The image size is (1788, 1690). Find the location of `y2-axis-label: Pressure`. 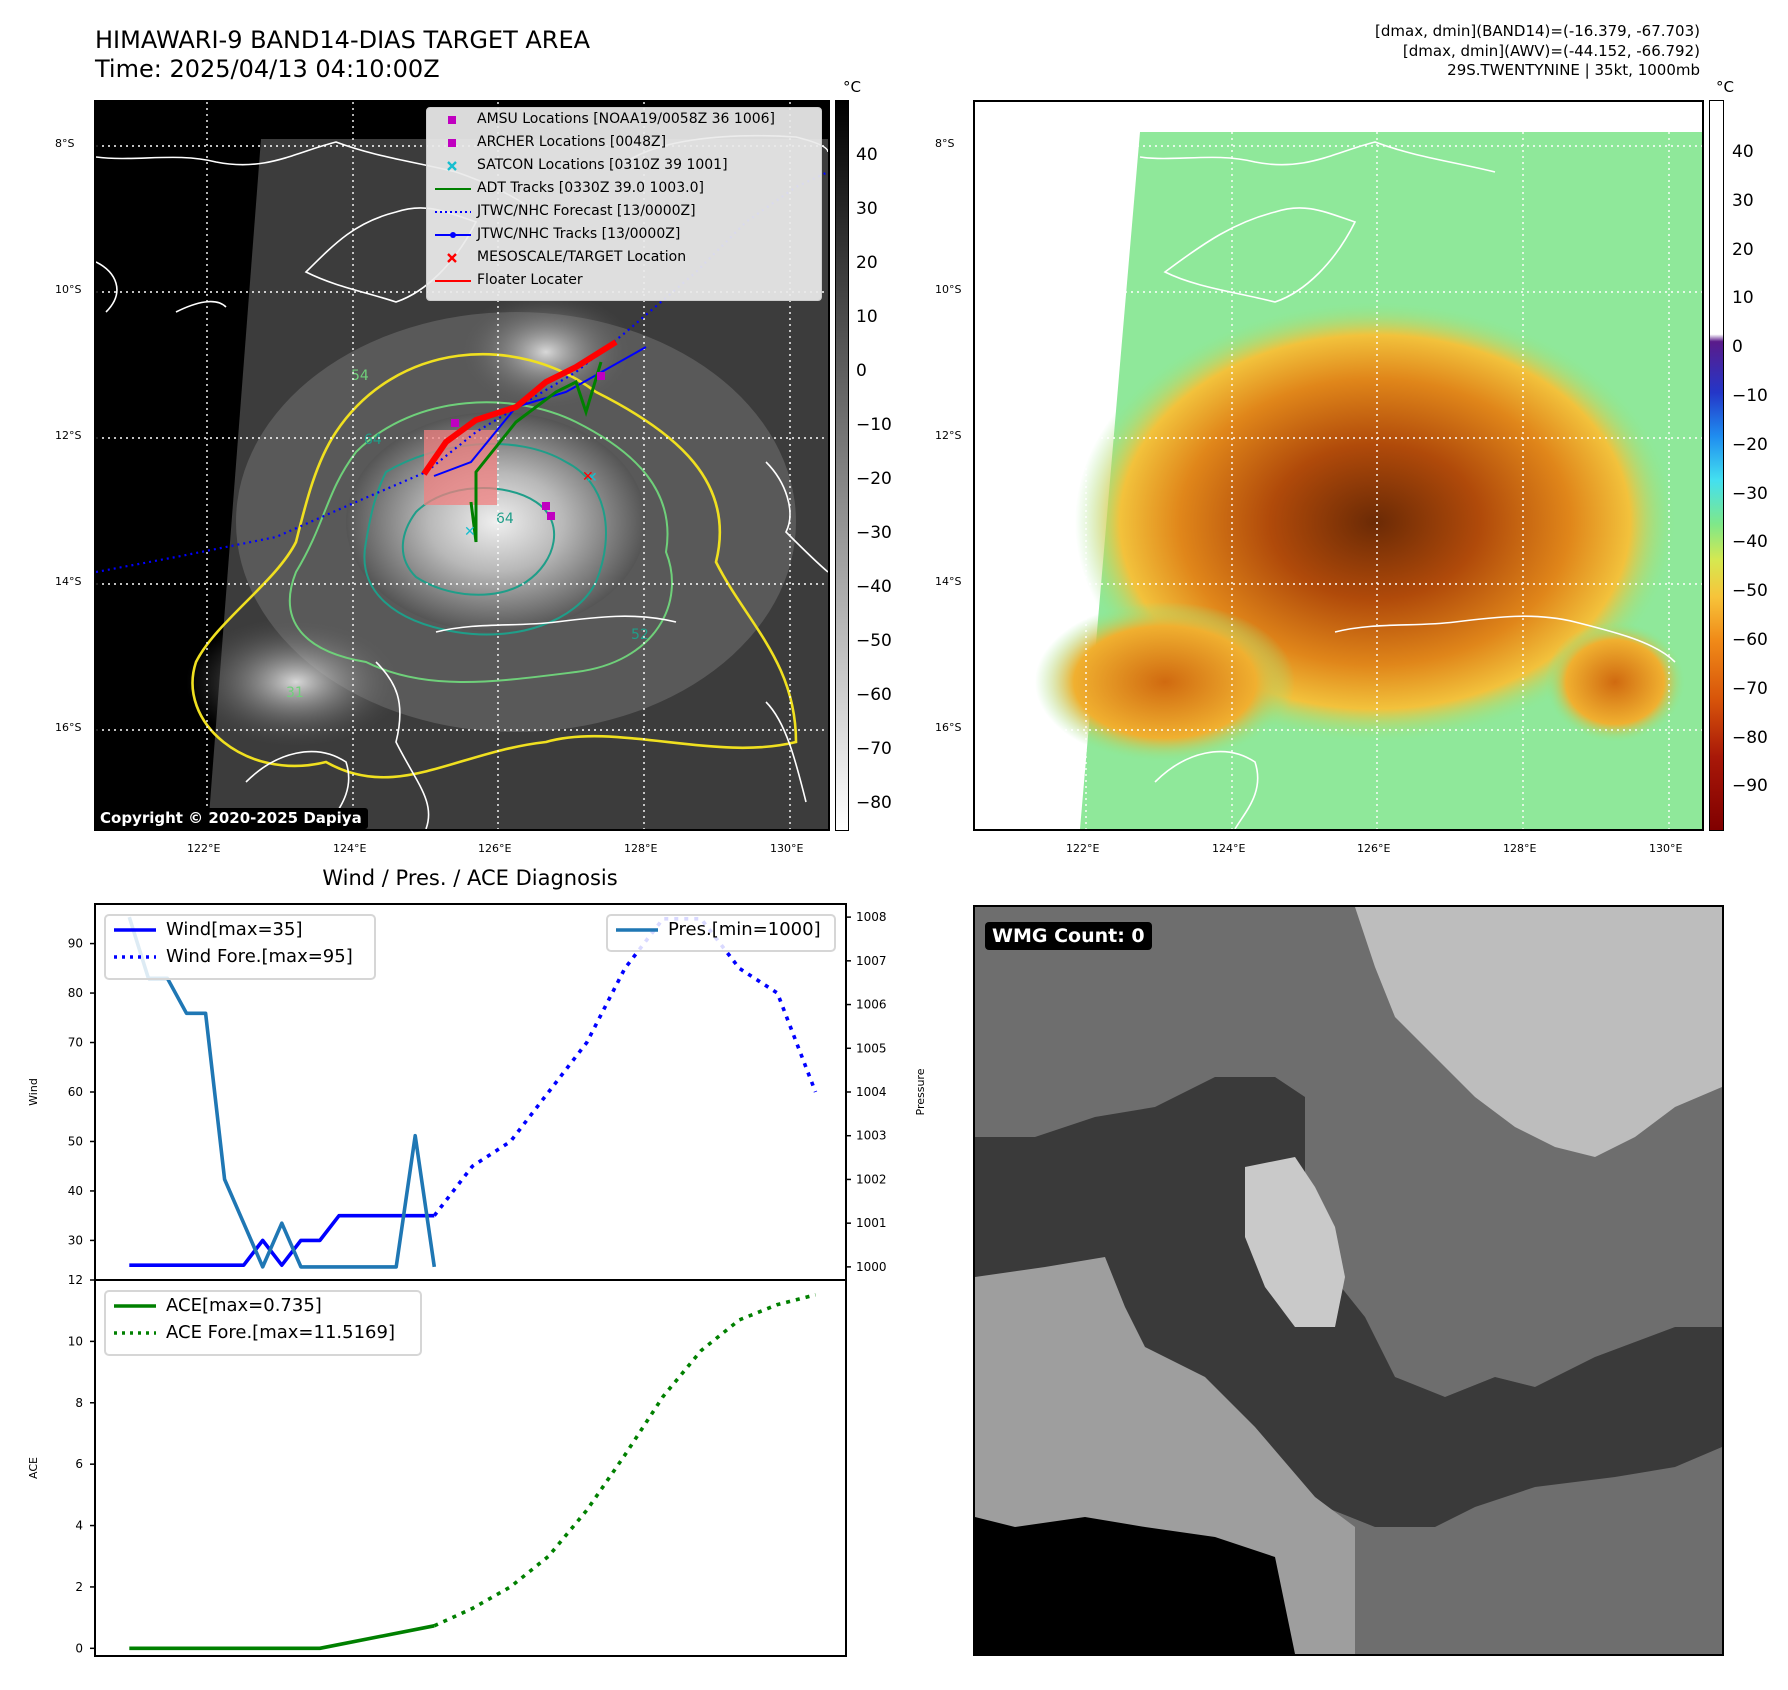

y2-axis-label: Pressure is located at coordinates (920, 1091).